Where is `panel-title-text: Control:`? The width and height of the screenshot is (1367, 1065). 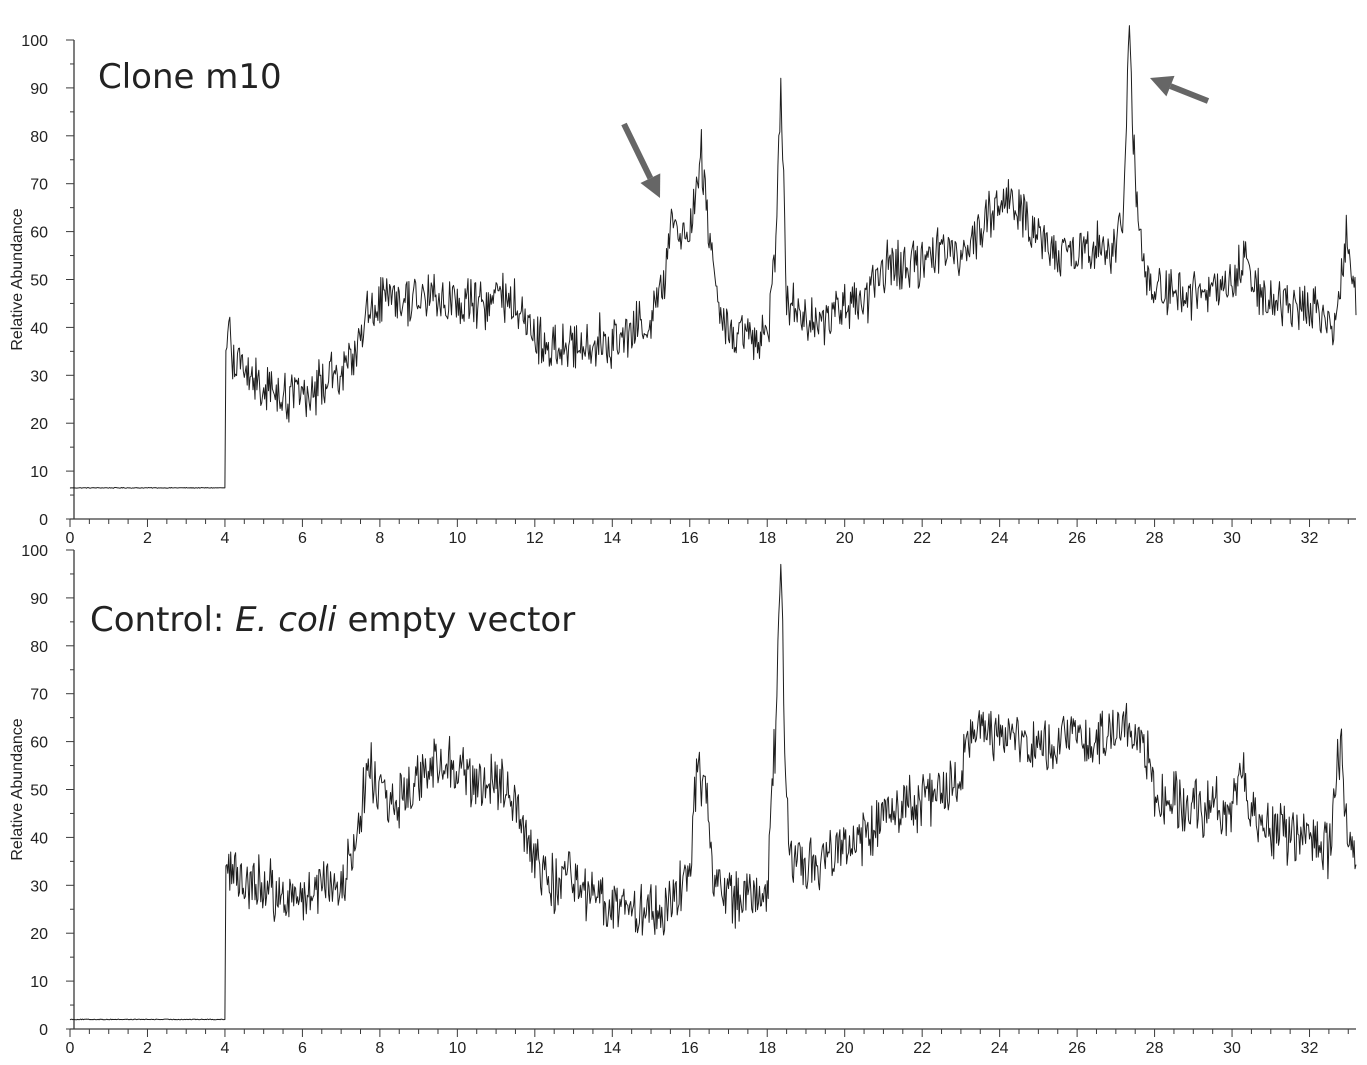
panel-title-text: Control: is located at coordinates (162, 620).